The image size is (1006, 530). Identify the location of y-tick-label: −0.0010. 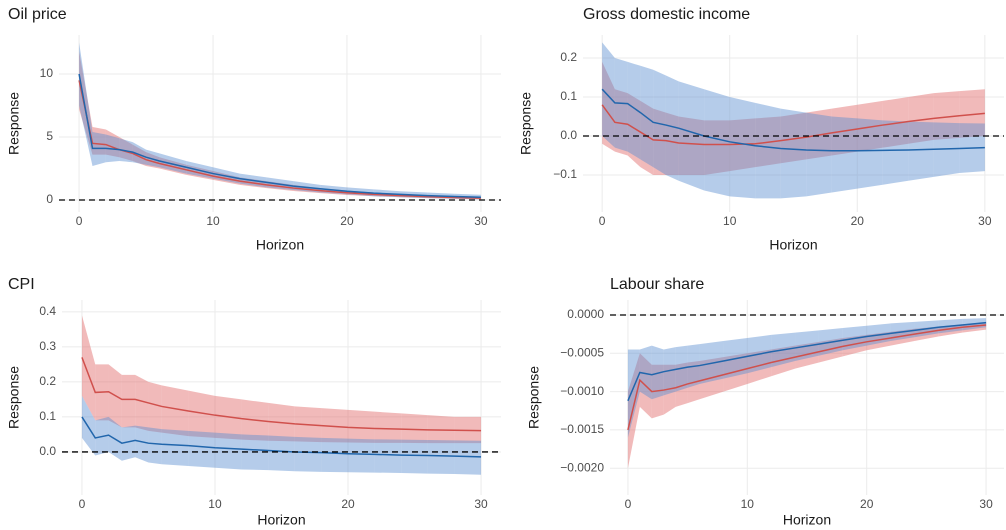
(582, 391).